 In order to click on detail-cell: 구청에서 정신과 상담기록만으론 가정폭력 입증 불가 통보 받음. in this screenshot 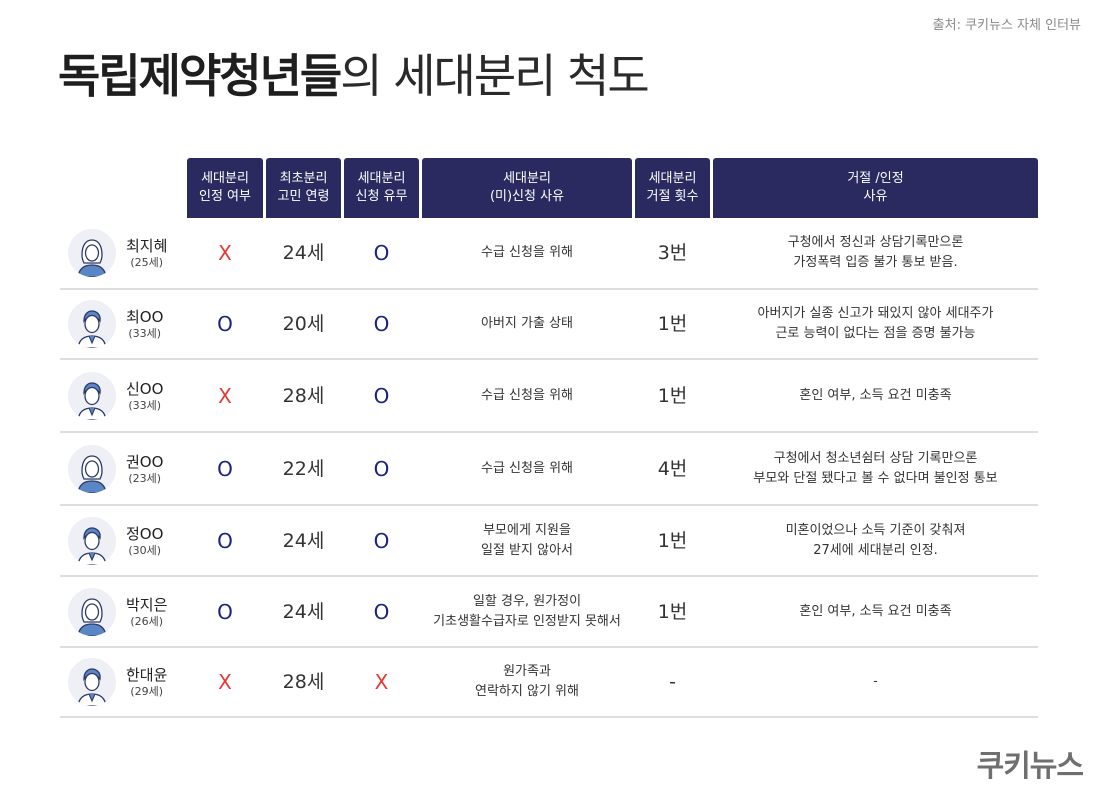, I will do `click(875, 253)`.